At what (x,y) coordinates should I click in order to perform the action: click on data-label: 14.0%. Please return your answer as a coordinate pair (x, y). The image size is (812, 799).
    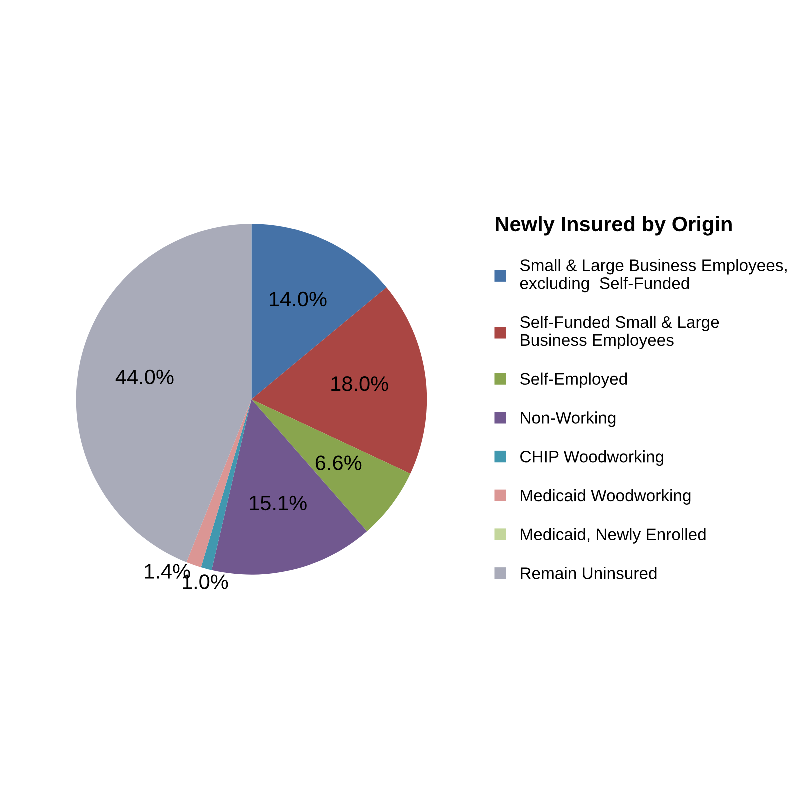
    Looking at the image, I should click on (298, 299).